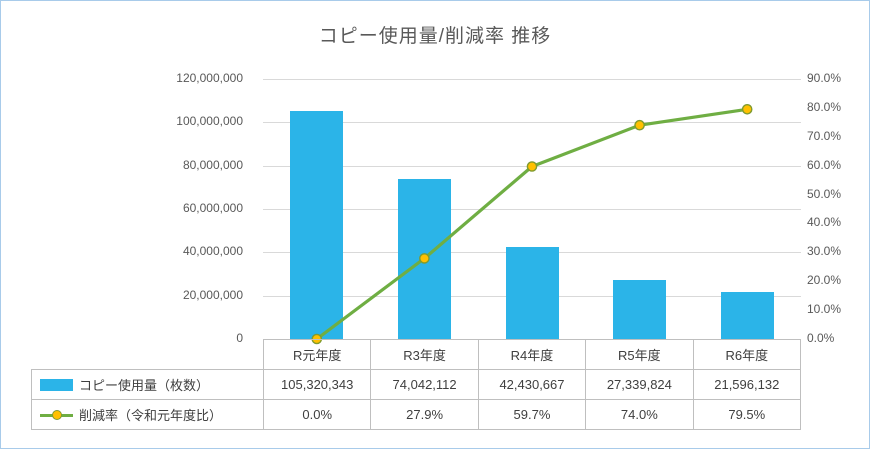 The image size is (870, 449). What do you see at coordinates (821, 338) in the screenshot?
I see `right-axis-tick: 0.0%` at bounding box center [821, 338].